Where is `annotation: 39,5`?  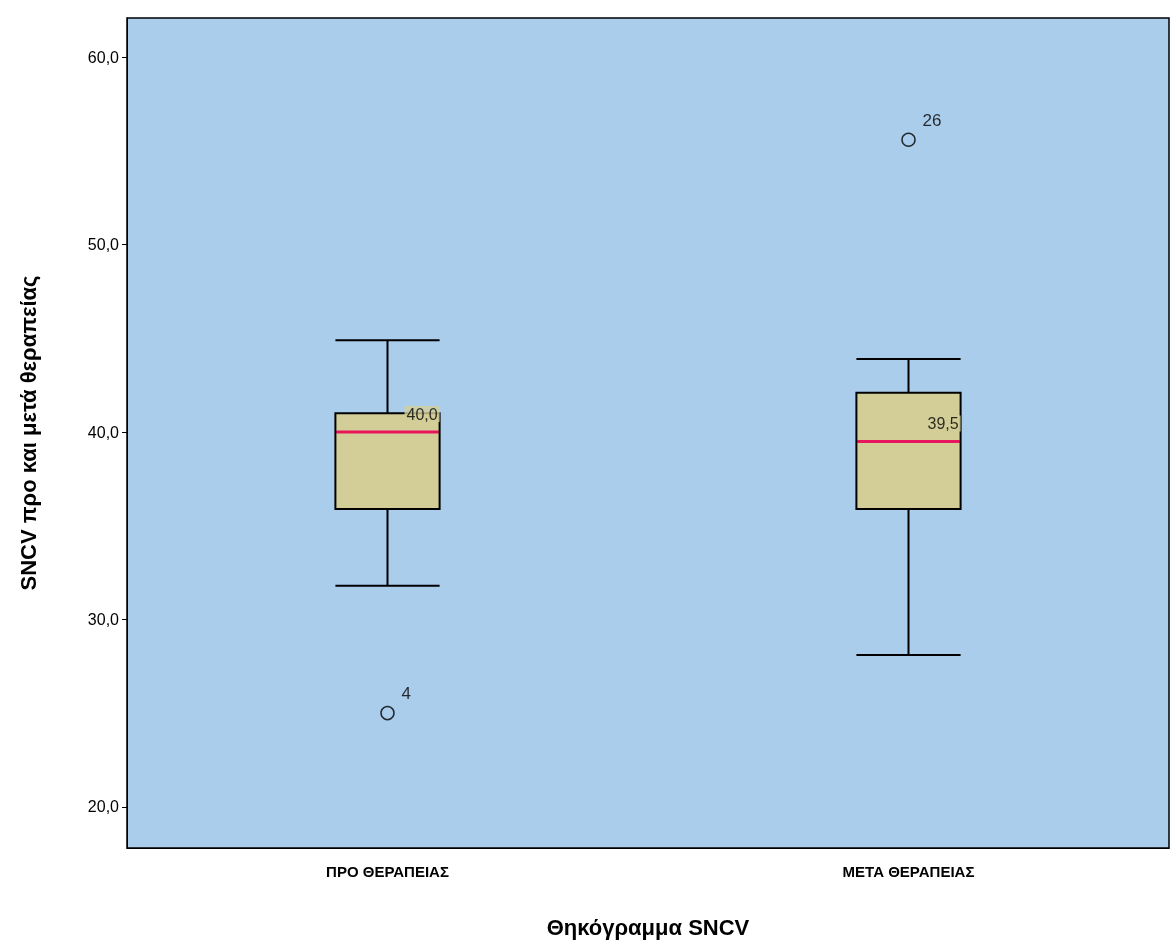
annotation: 39,5 is located at coordinates (943, 423).